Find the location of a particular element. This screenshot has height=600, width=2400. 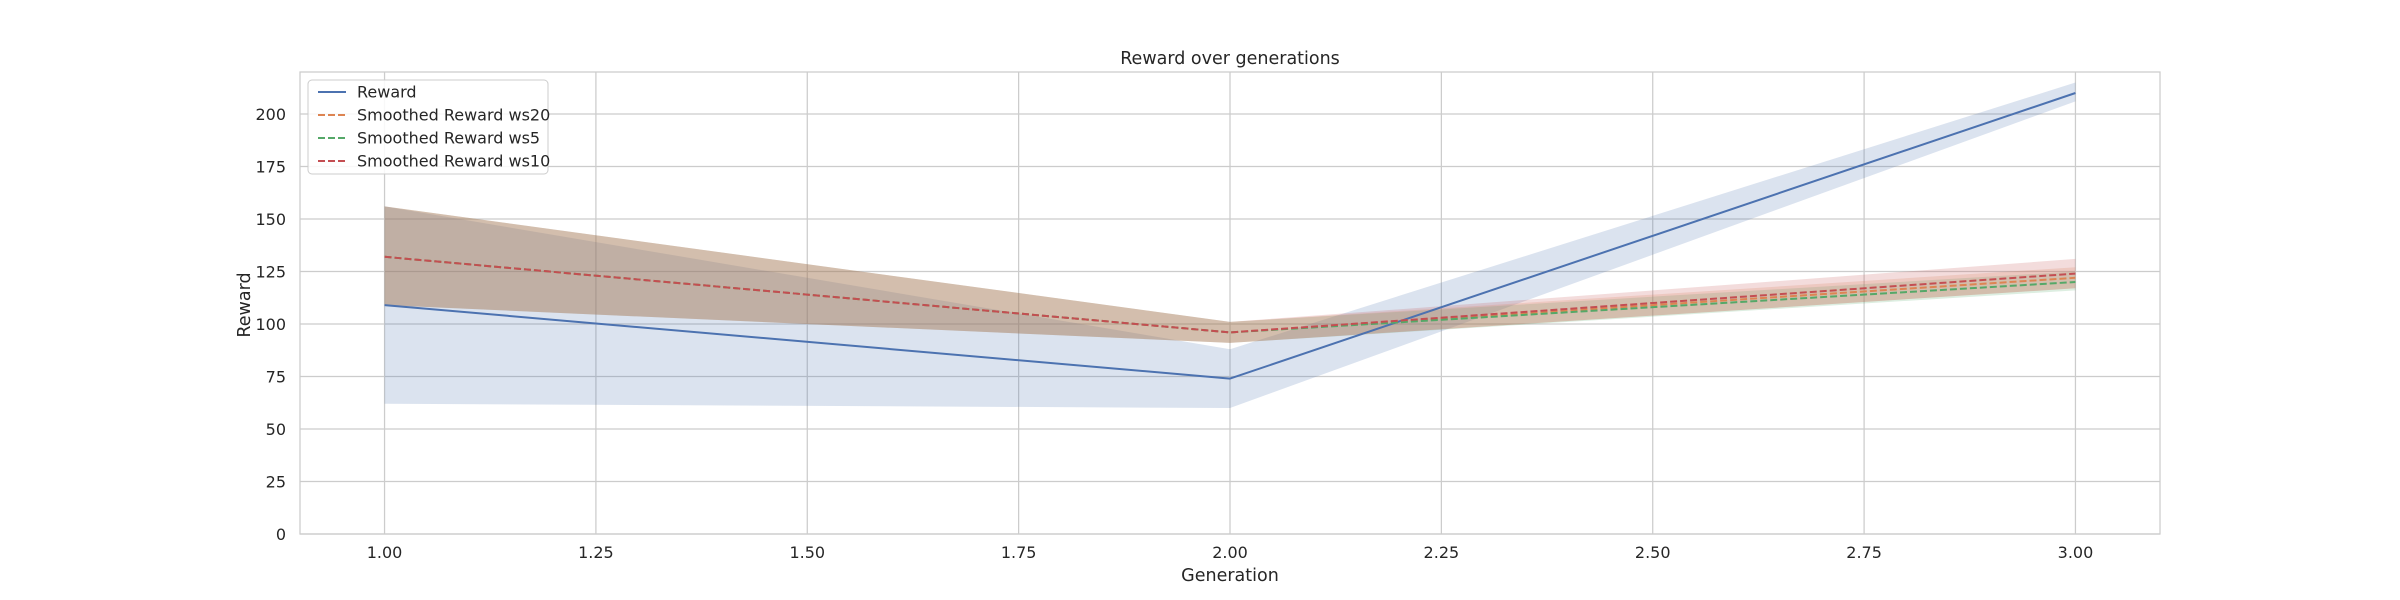

y-tick-label: 175 is located at coordinates (270, 167).